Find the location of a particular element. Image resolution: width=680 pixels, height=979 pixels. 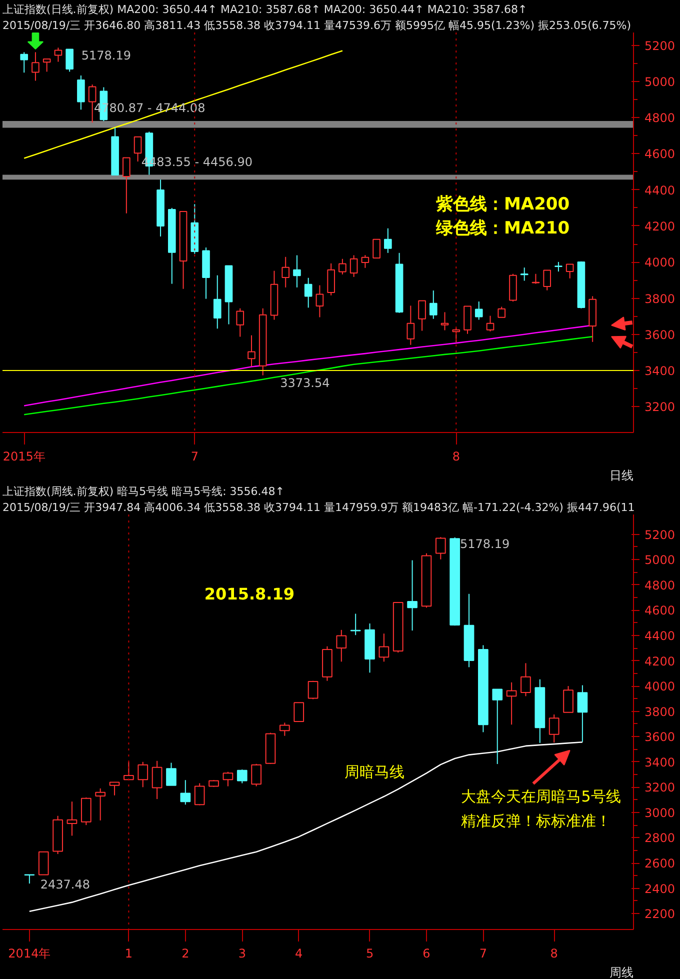

y-tick-label: 2400 is located at coordinates (660, 889).